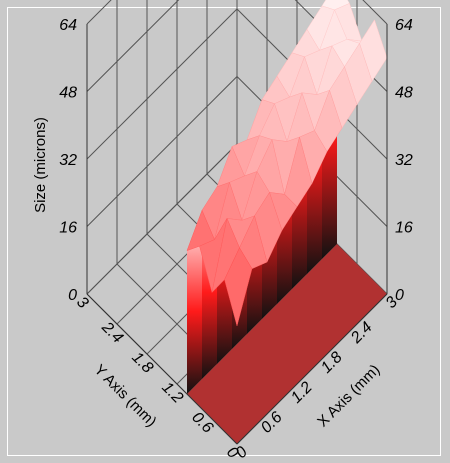 This screenshot has width=450, height=463. What do you see at coordinates (142, 363) in the screenshot?
I see `y-tick-label: 1.8` at bounding box center [142, 363].